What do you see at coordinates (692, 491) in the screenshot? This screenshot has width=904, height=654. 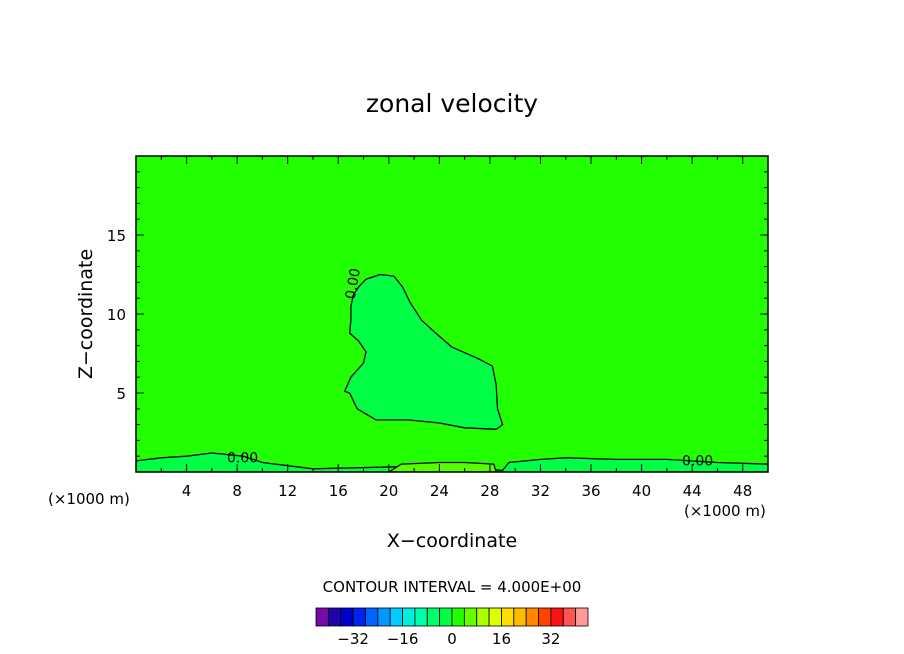 I see `x-tick-label-10: 44` at bounding box center [692, 491].